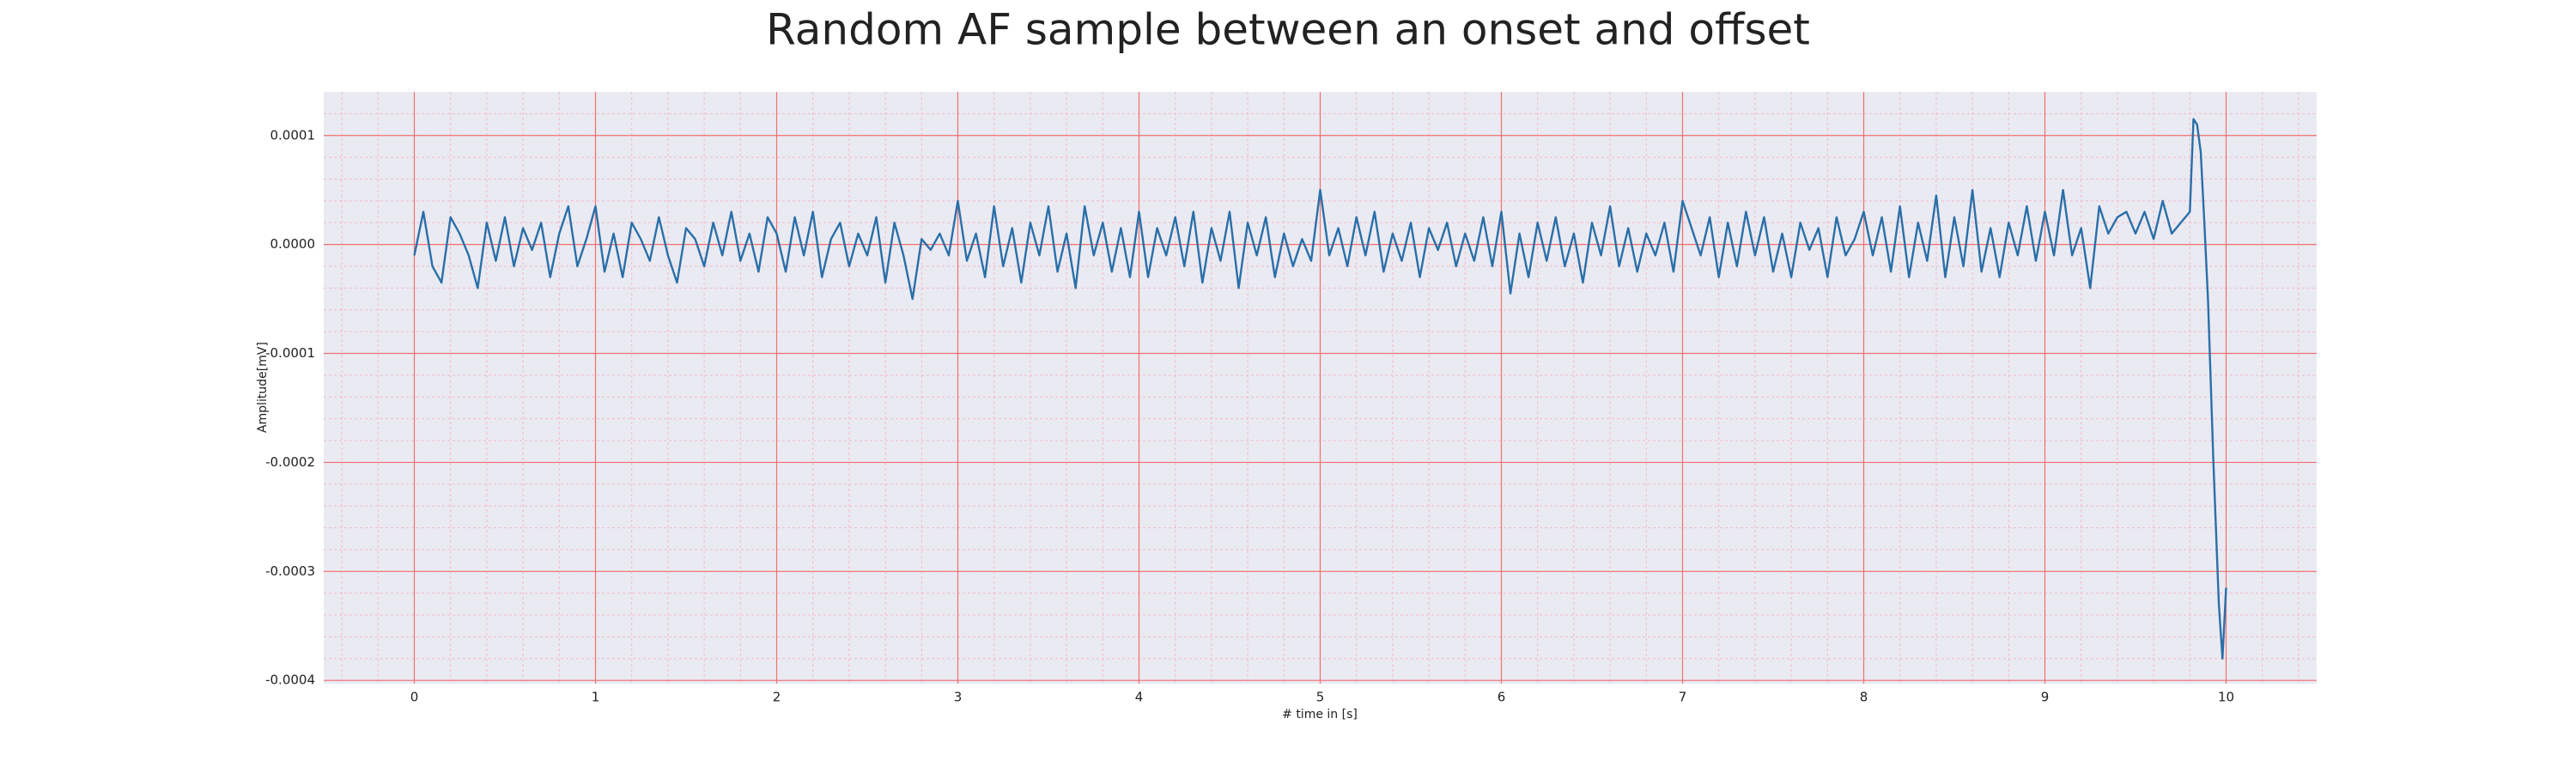 This screenshot has height=773, width=2576. Describe the element at coordinates (596, 697) in the screenshot. I see `x-tick-label: 1` at that location.